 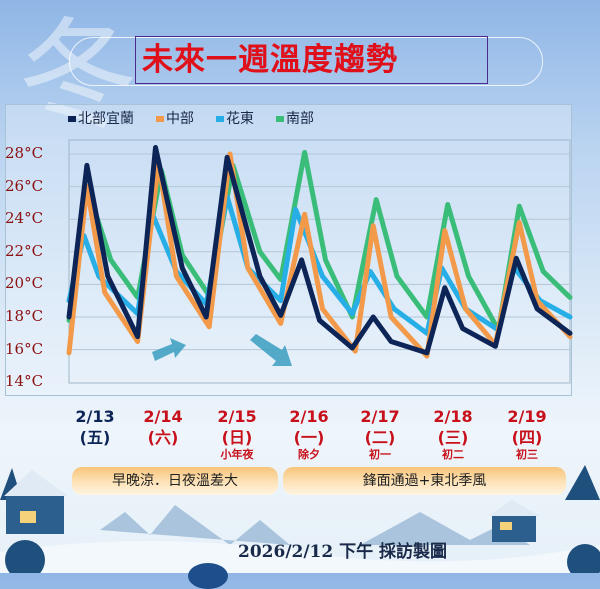 What do you see at coordinates (424, 481) in the screenshot?
I see `banner-right: 鋒面通過+東北季風` at bounding box center [424, 481].